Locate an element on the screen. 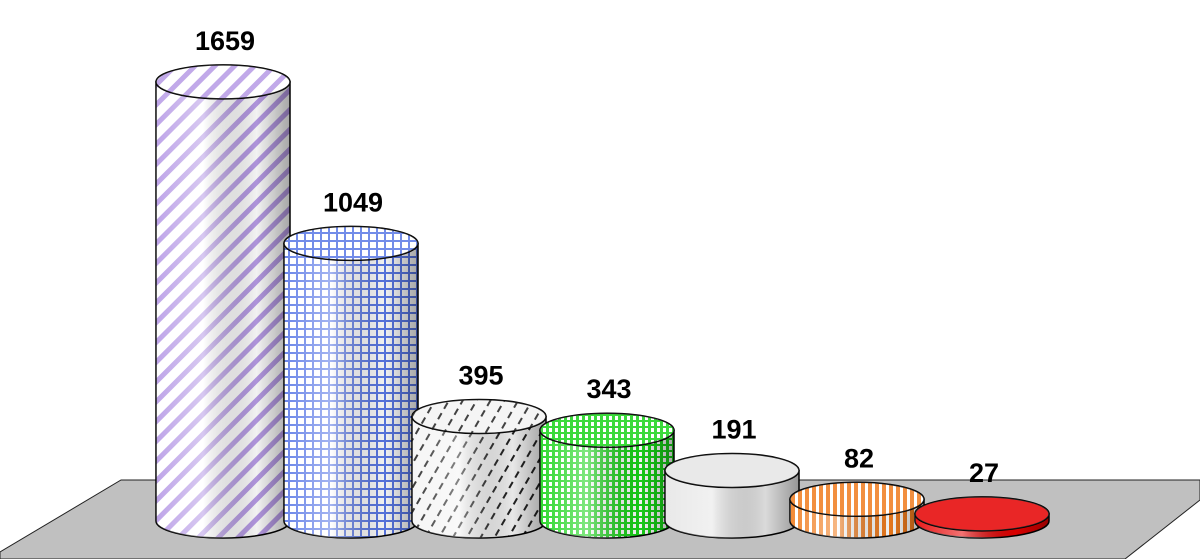 Image resolution: width=1200 pixels, height=559 pixels. data-label: 191 is located at coordinates (733, 429).